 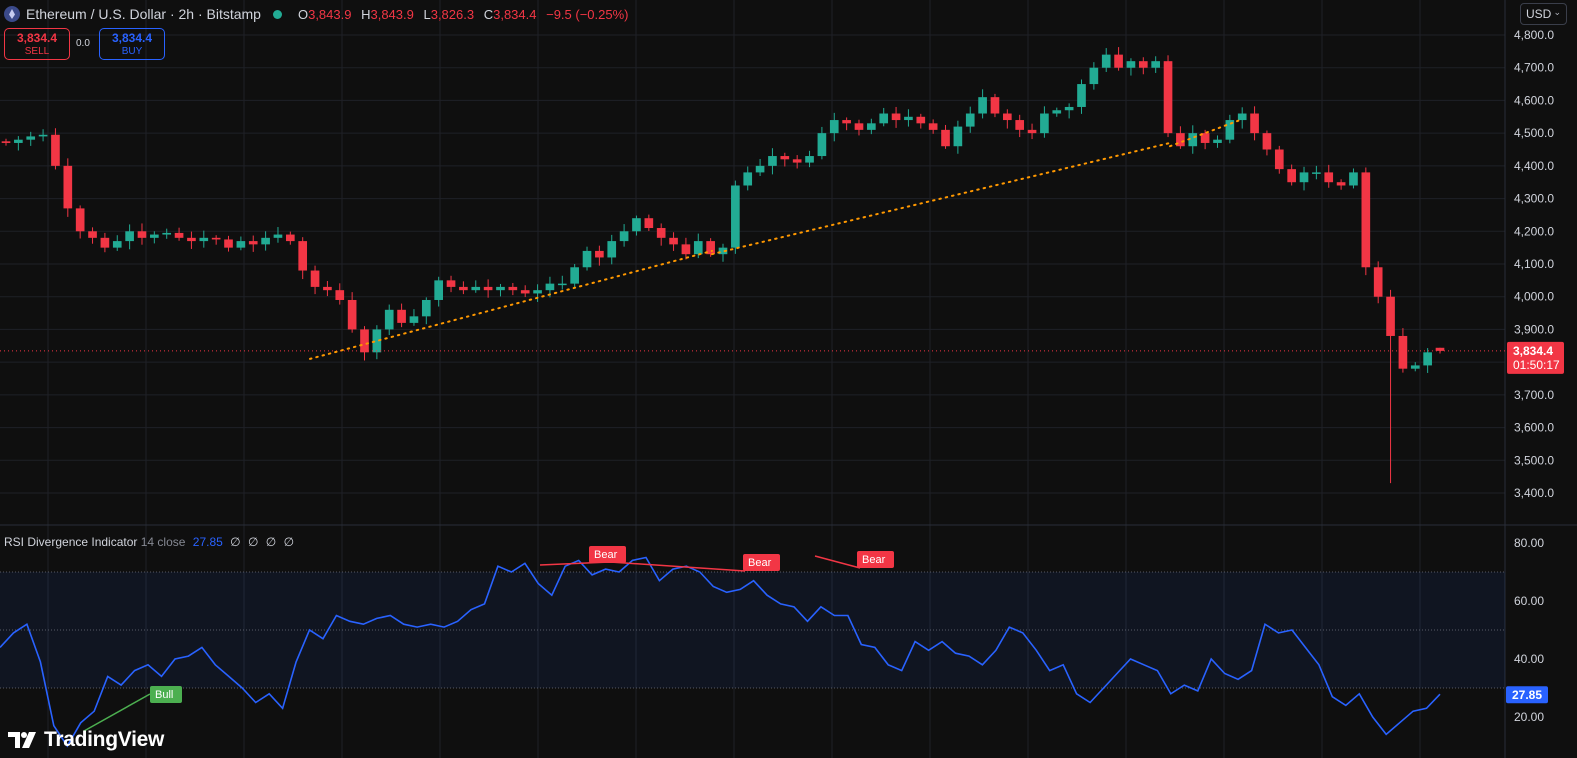 I want to click on open-value: 3,843.9, so click(x=330, y=14).